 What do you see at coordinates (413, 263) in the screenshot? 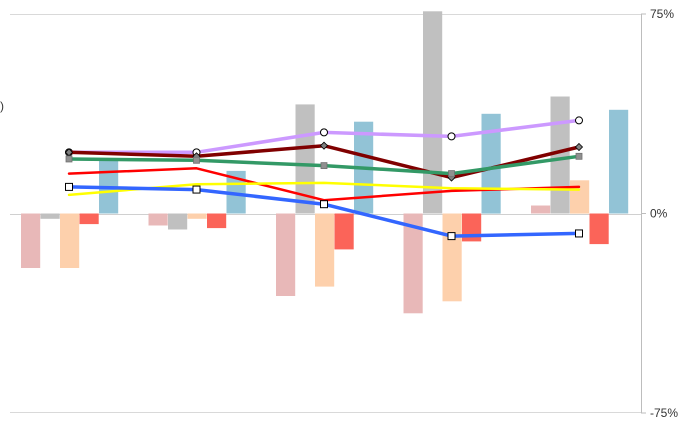
I see `bar-s1-c4` at bounding box center [413, 263].